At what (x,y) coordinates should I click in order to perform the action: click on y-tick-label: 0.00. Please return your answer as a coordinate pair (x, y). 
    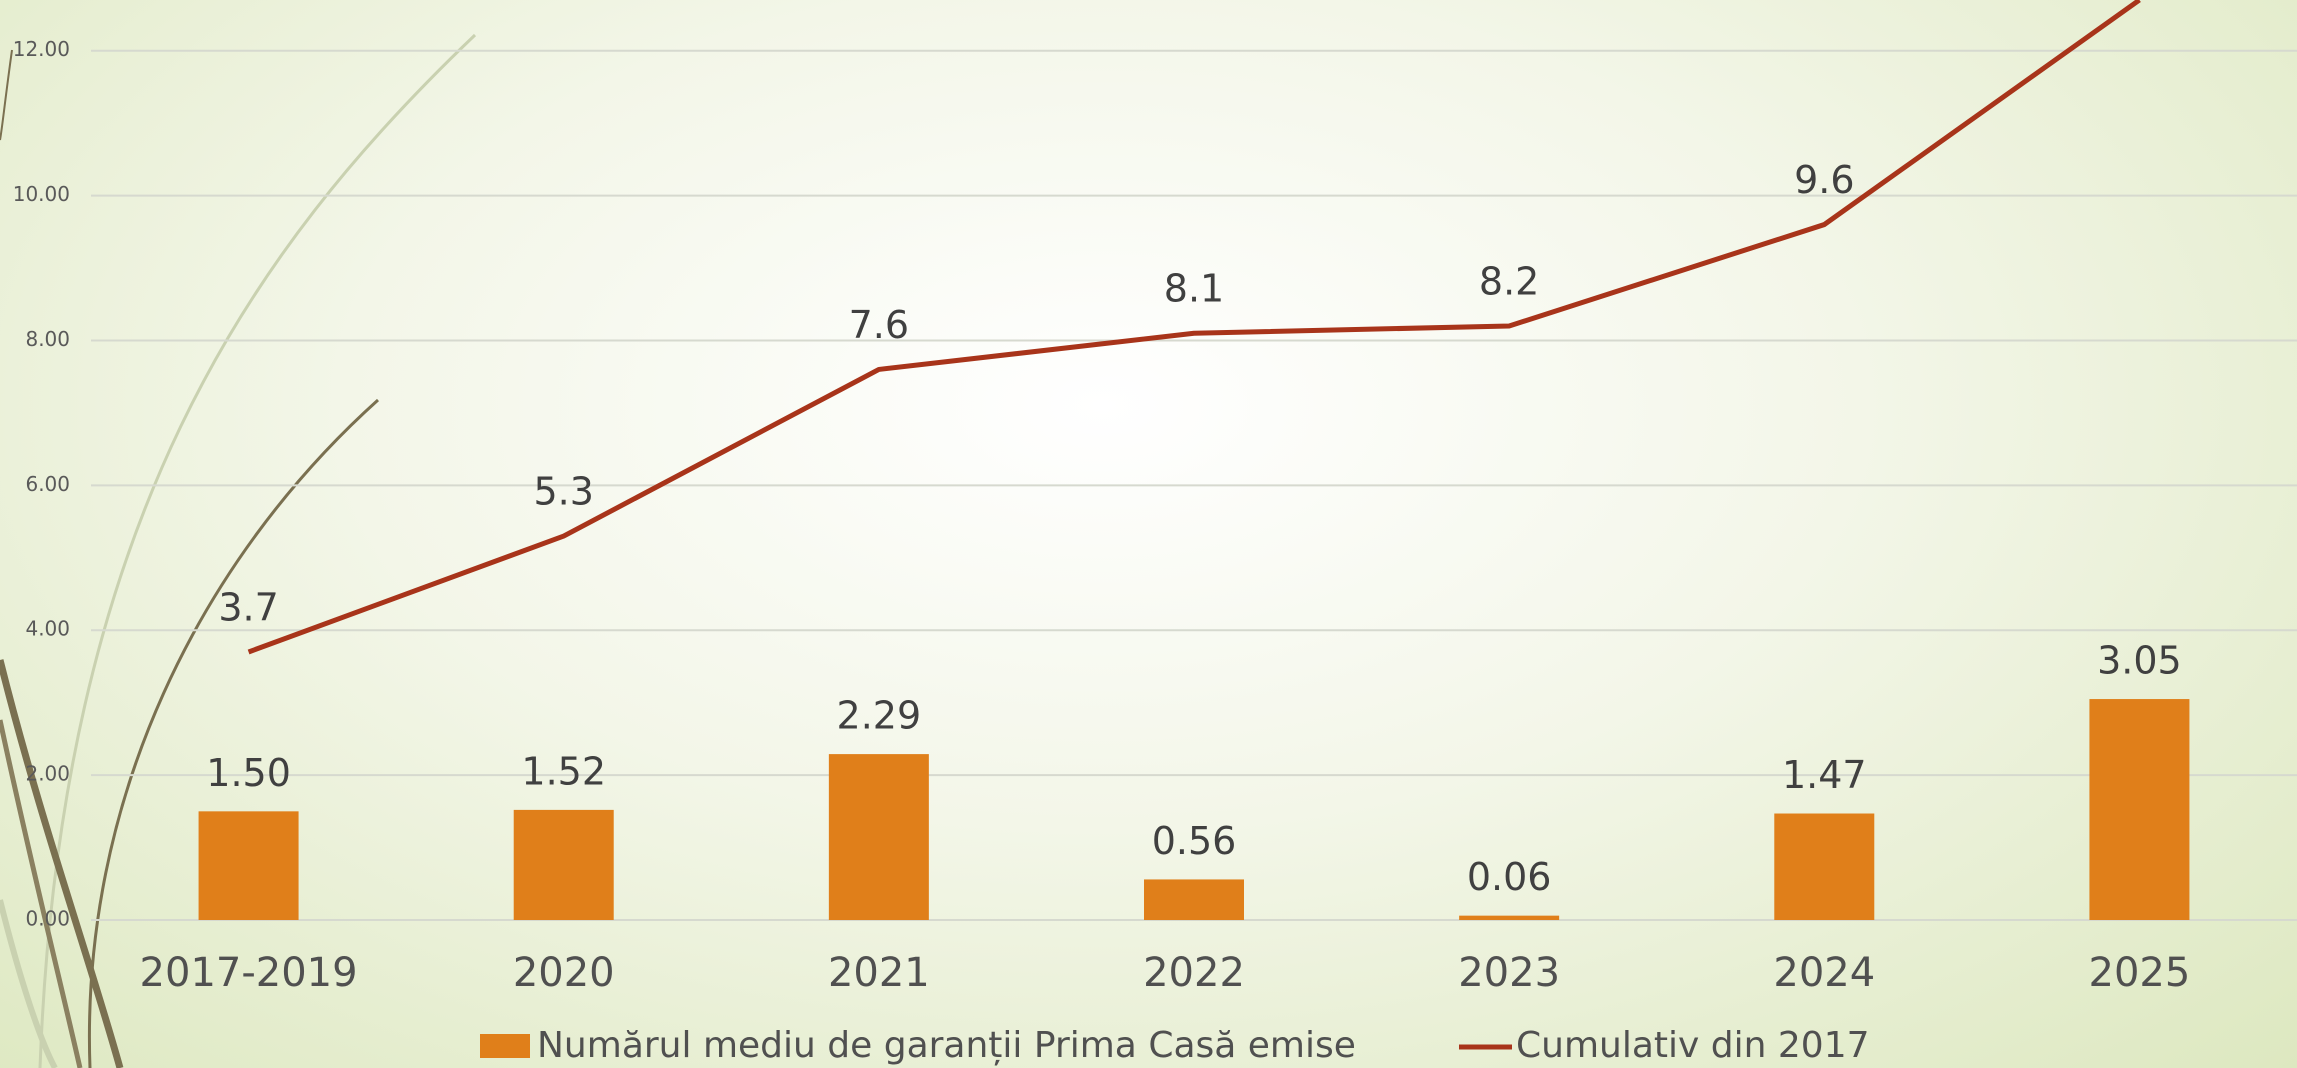
    Looking at the image, I should click on (47, 919).